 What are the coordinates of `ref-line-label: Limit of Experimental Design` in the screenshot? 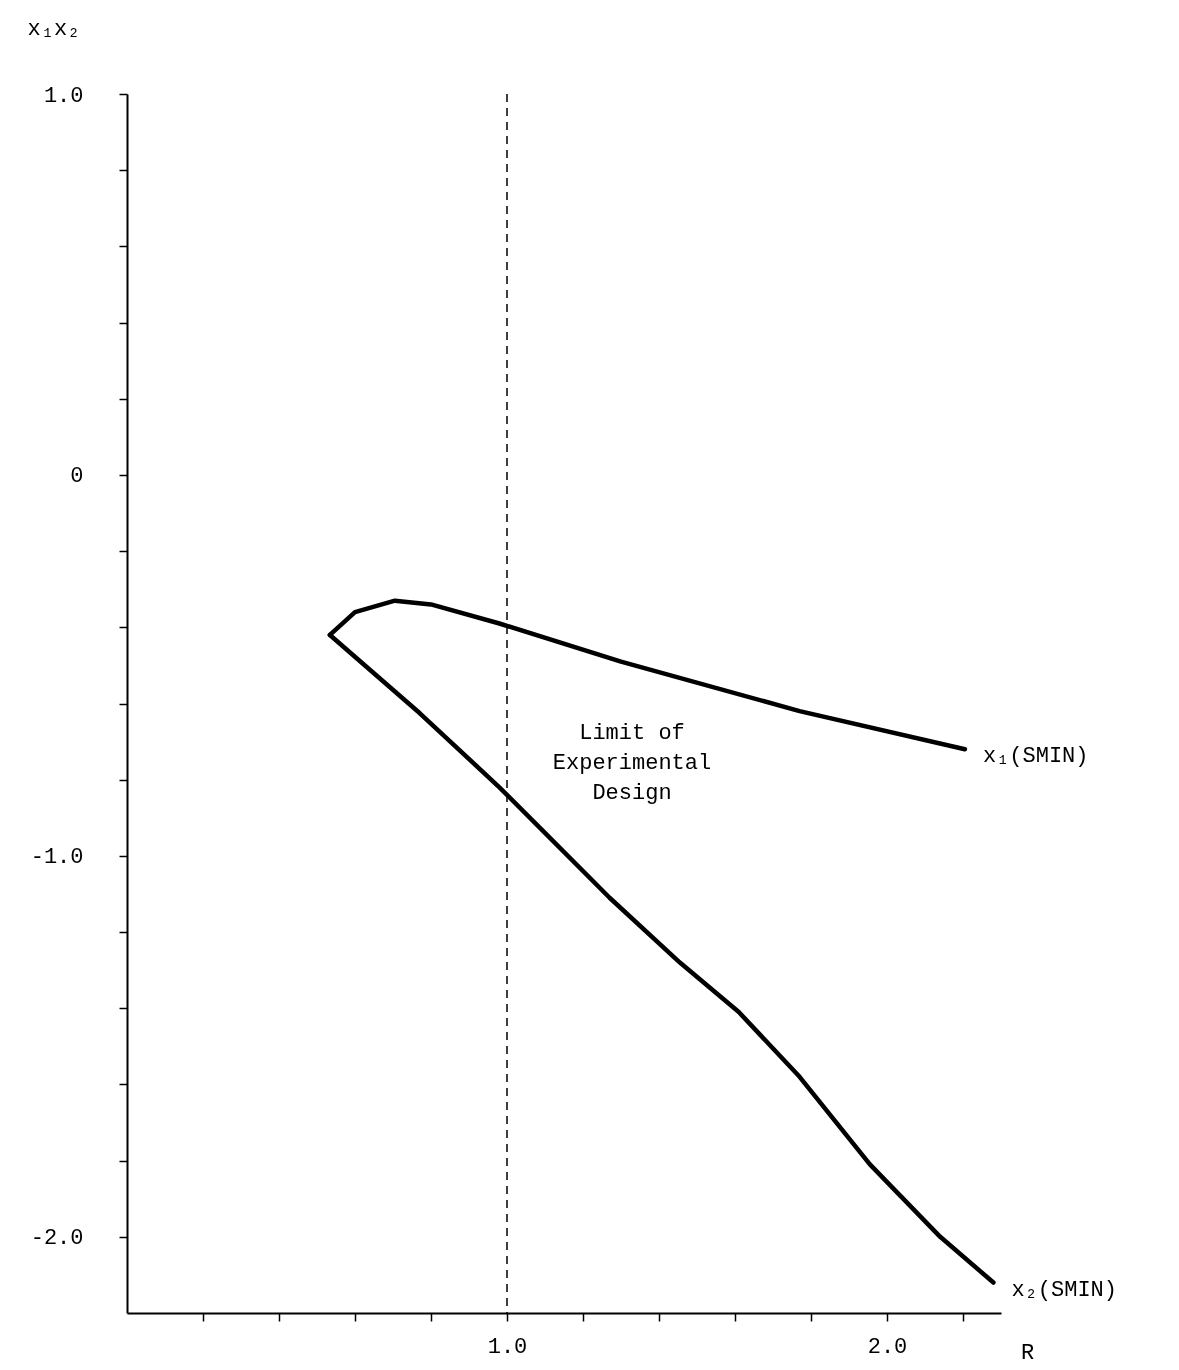 It's located at (632, 763).